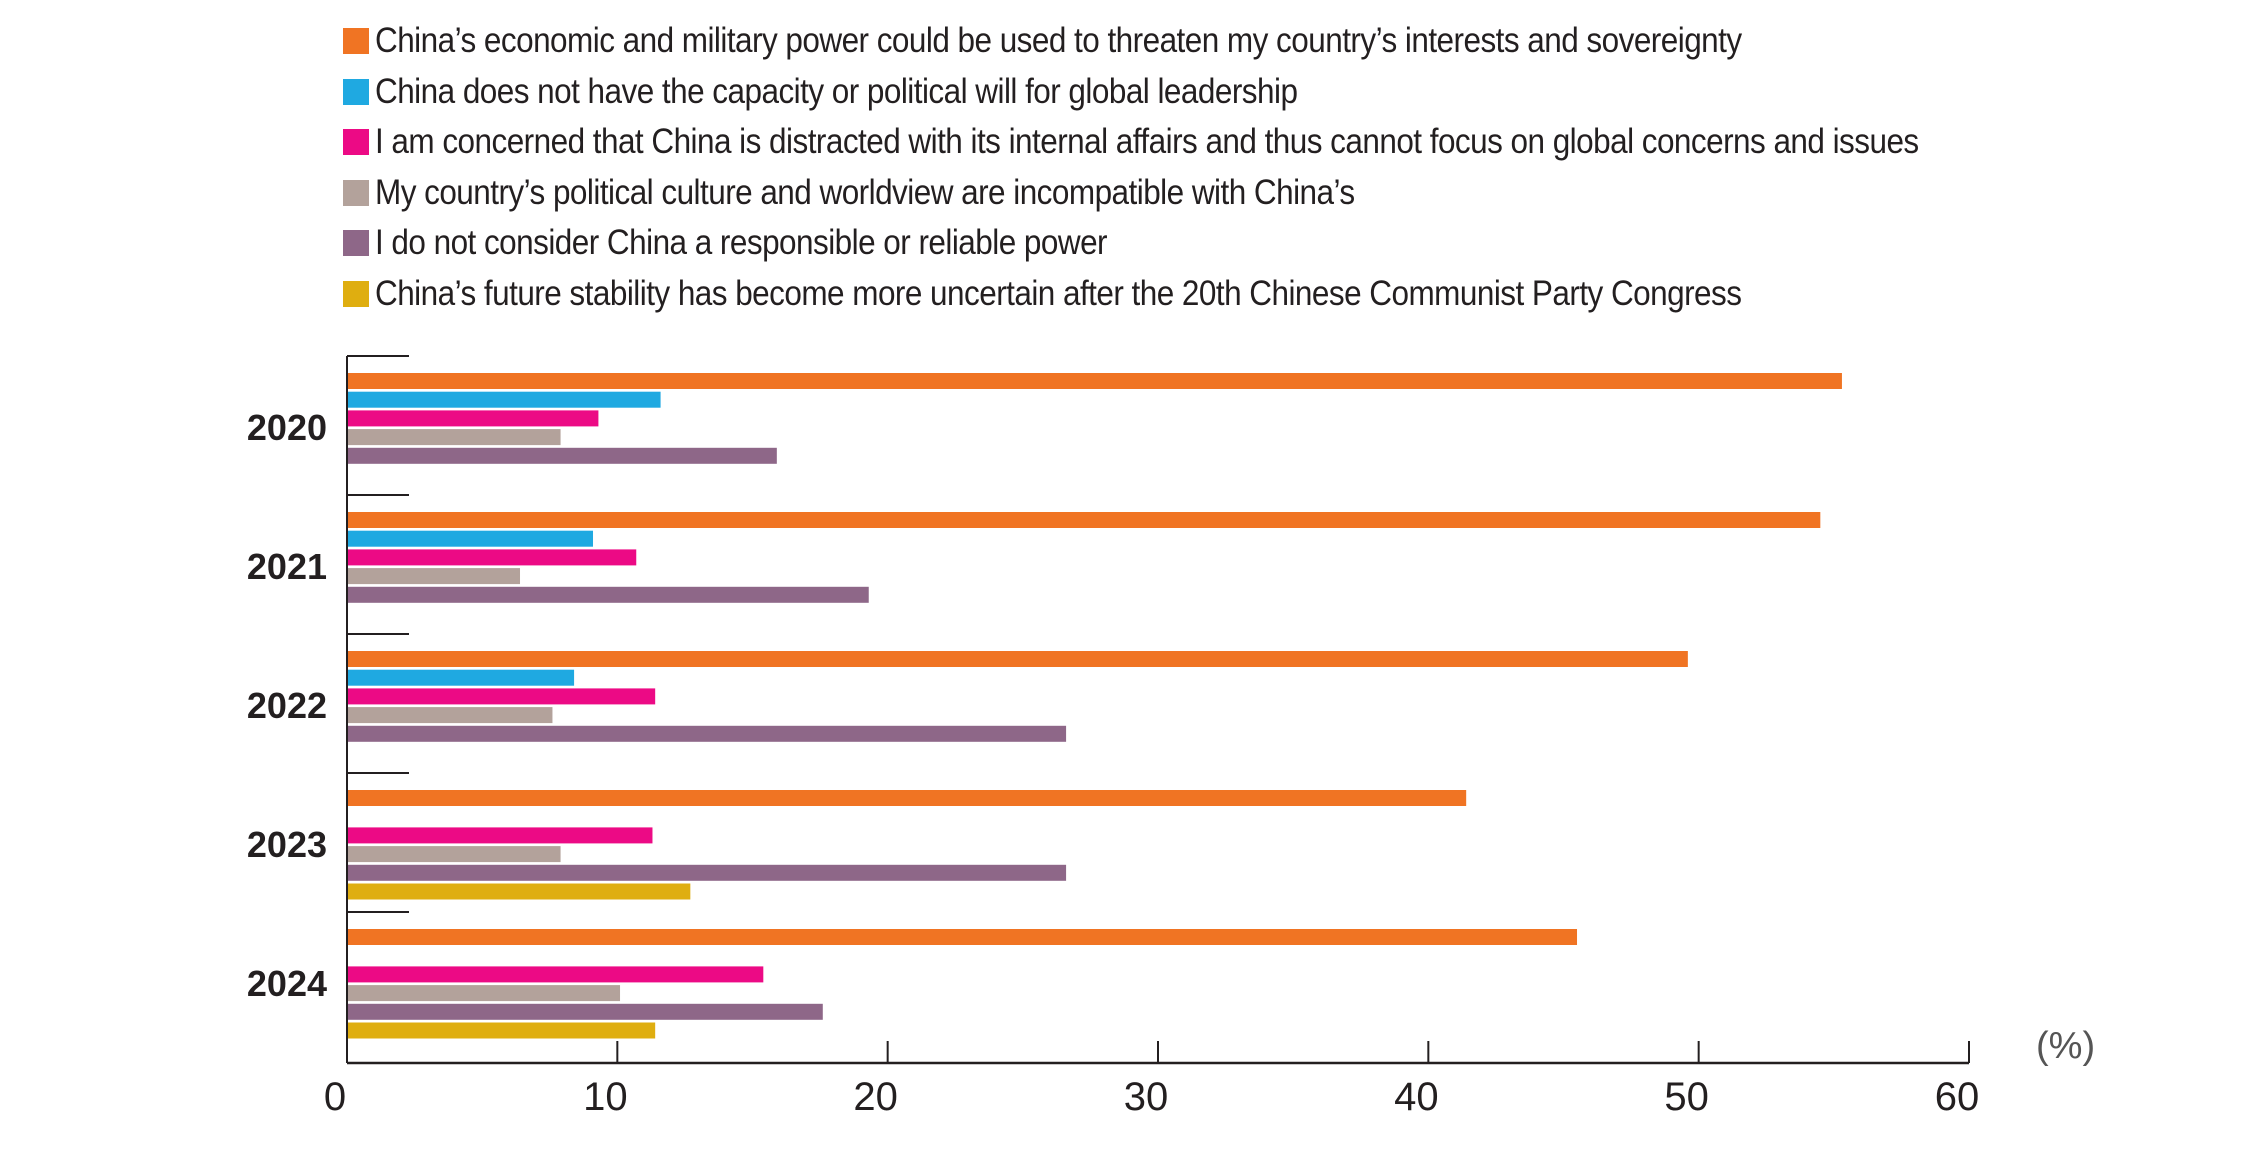 The height and width of the screenshot is (1176, 2250). Describe the element at coordinates (875, 1097) in the screenshot. I see `x-tick-label: 20` at that location.